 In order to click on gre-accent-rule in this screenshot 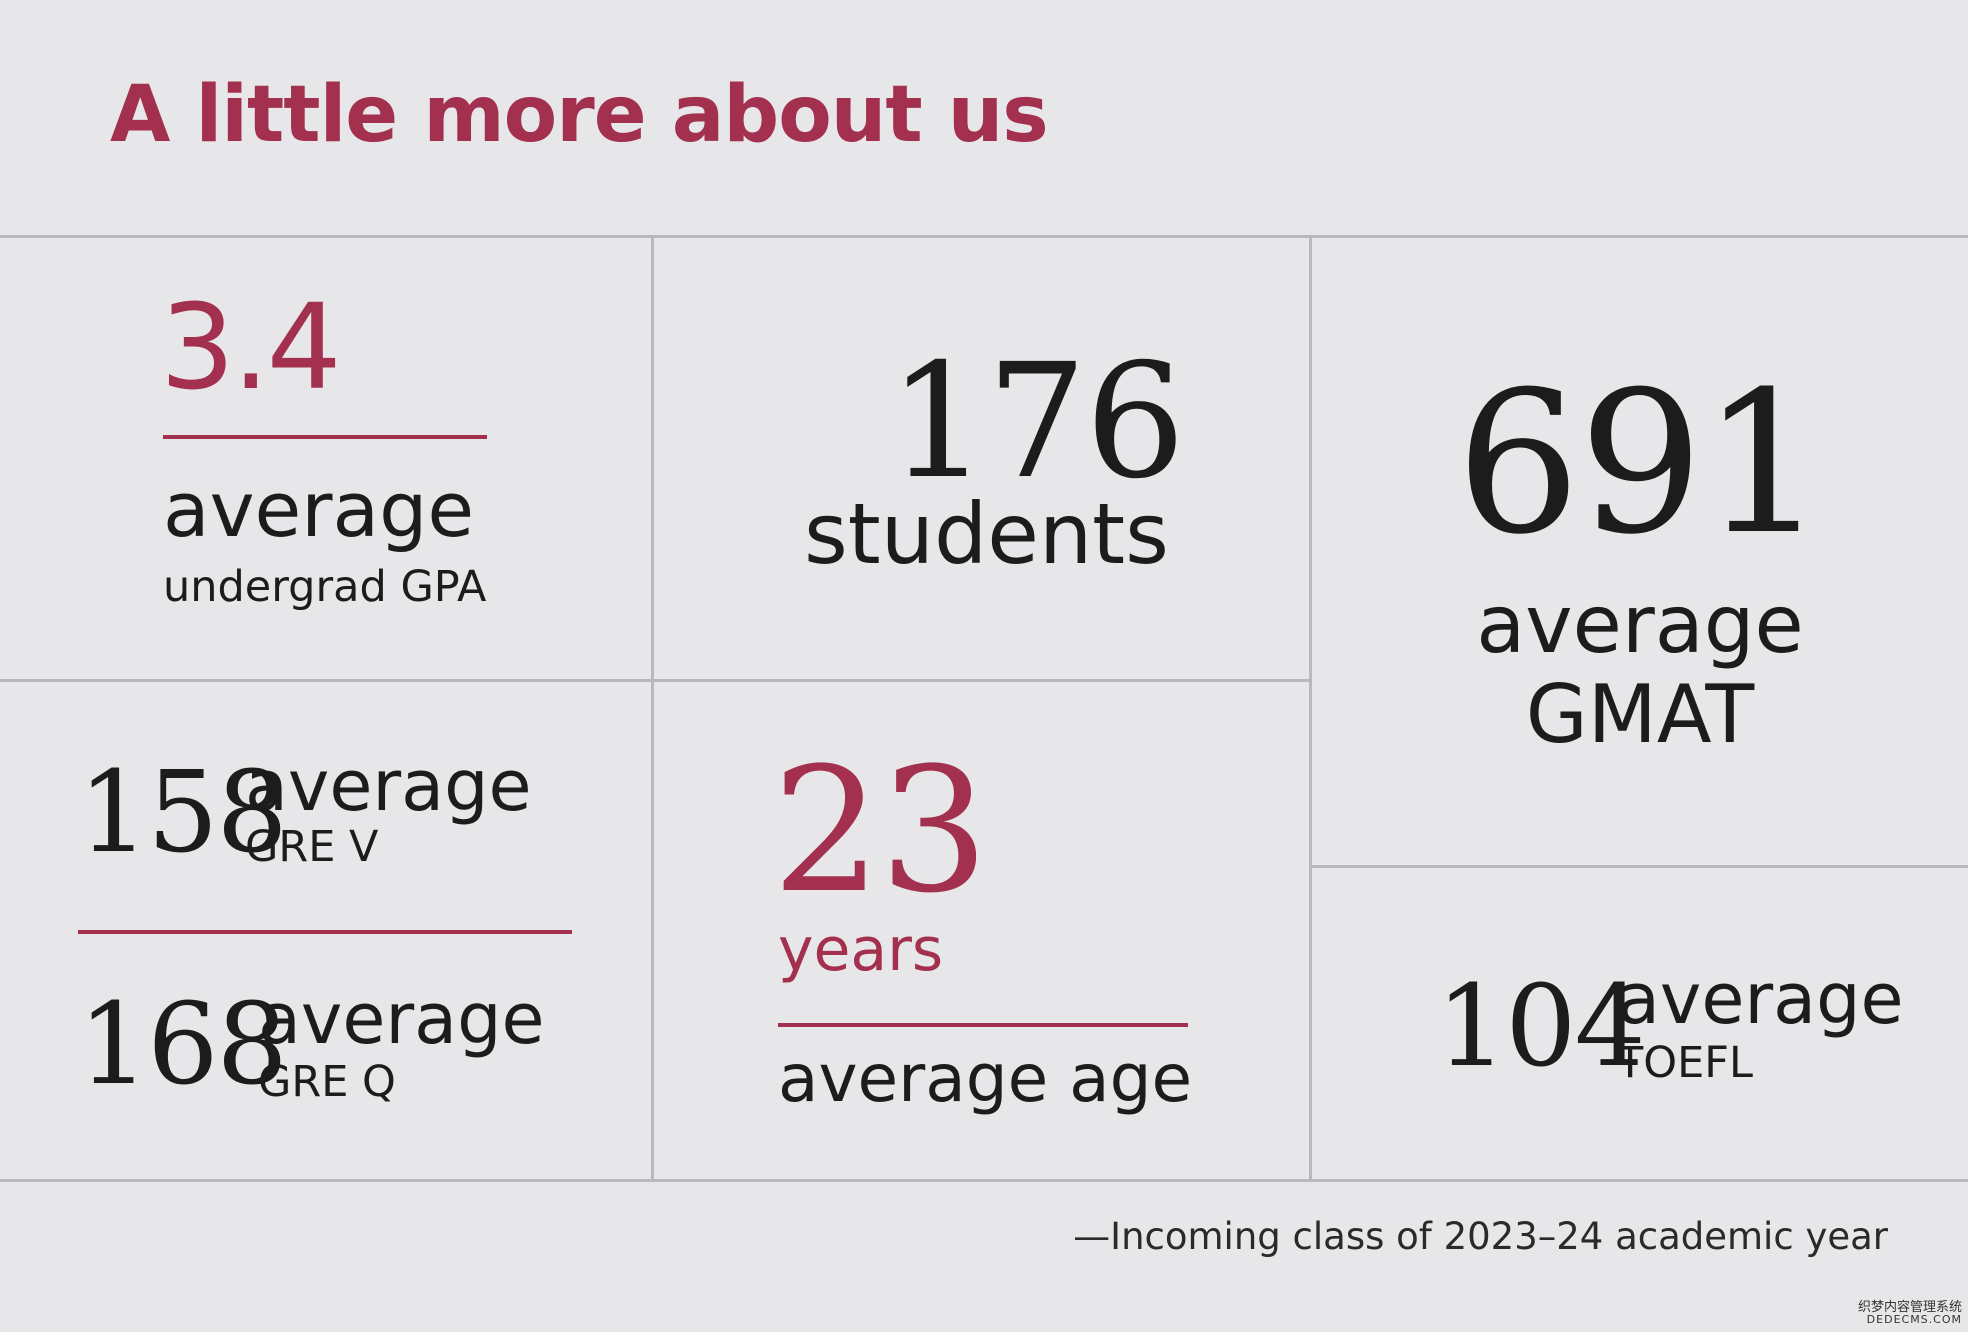, I will do `click(325, 932)`.